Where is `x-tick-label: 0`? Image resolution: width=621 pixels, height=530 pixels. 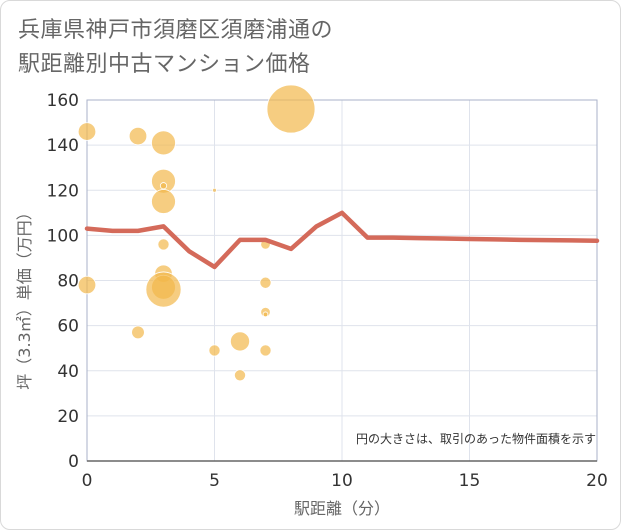
x-tick-label: 0 is located at coordinates (87, 481).